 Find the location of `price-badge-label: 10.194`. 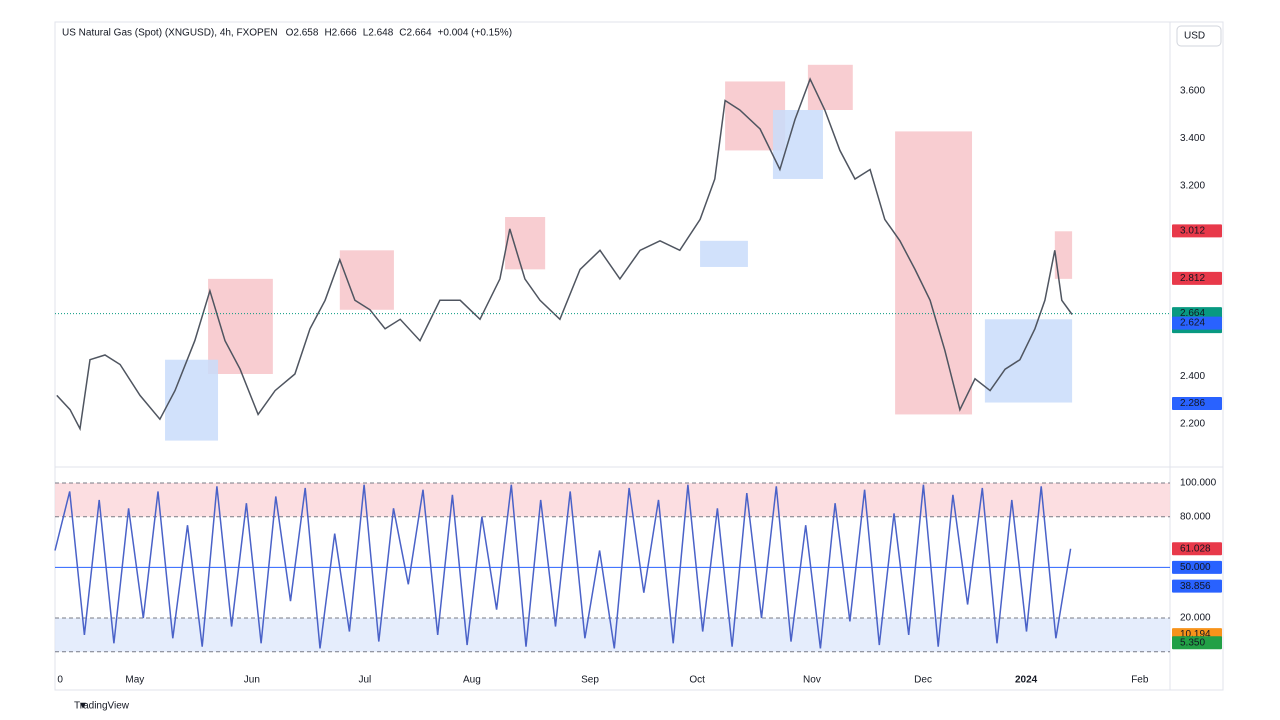

price-badge-label: 10.194 is located at coordinates (1195, 634).